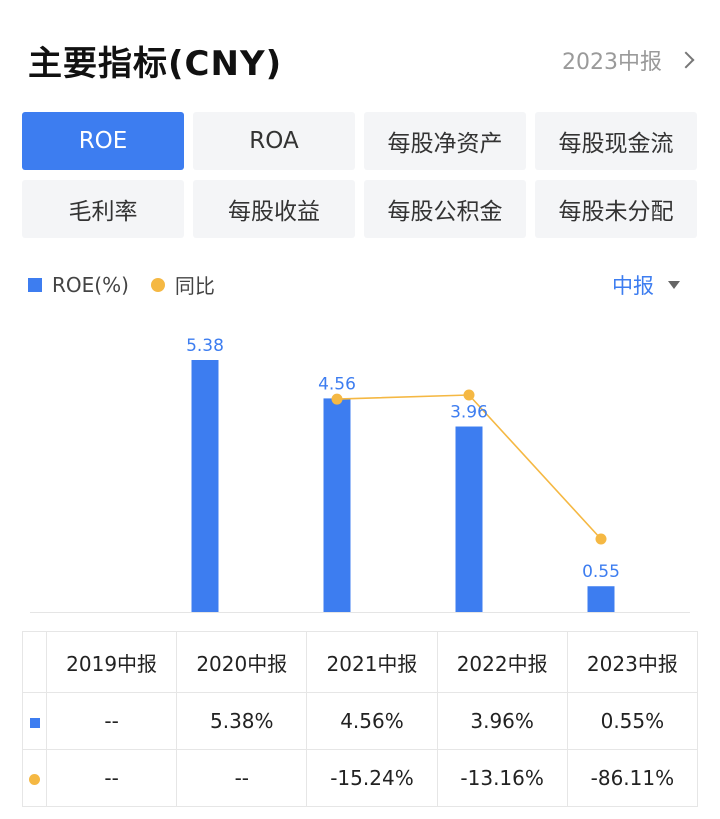 Image resolution: width=720 pixels, height=819 pixels. What do you see at coordinates (157, 284) in the screenshot?
I see `line-legend-swatch` at bounding box center [157, 284].